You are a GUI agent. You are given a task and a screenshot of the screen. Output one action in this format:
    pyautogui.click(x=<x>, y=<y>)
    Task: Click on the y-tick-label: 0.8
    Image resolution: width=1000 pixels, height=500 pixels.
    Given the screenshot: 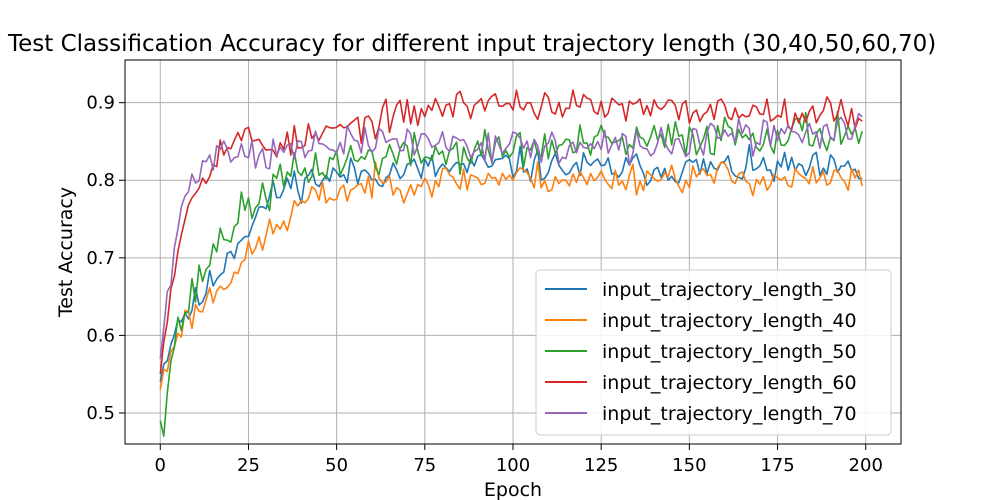 What is the action you would take?
    pyautogui.click(x=100, y=180)
    